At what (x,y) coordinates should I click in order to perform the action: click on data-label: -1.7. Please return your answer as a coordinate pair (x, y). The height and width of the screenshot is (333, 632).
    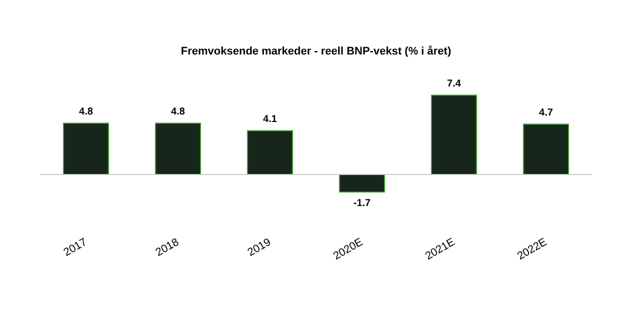
    Looking at the image, I should click on (362, 204).